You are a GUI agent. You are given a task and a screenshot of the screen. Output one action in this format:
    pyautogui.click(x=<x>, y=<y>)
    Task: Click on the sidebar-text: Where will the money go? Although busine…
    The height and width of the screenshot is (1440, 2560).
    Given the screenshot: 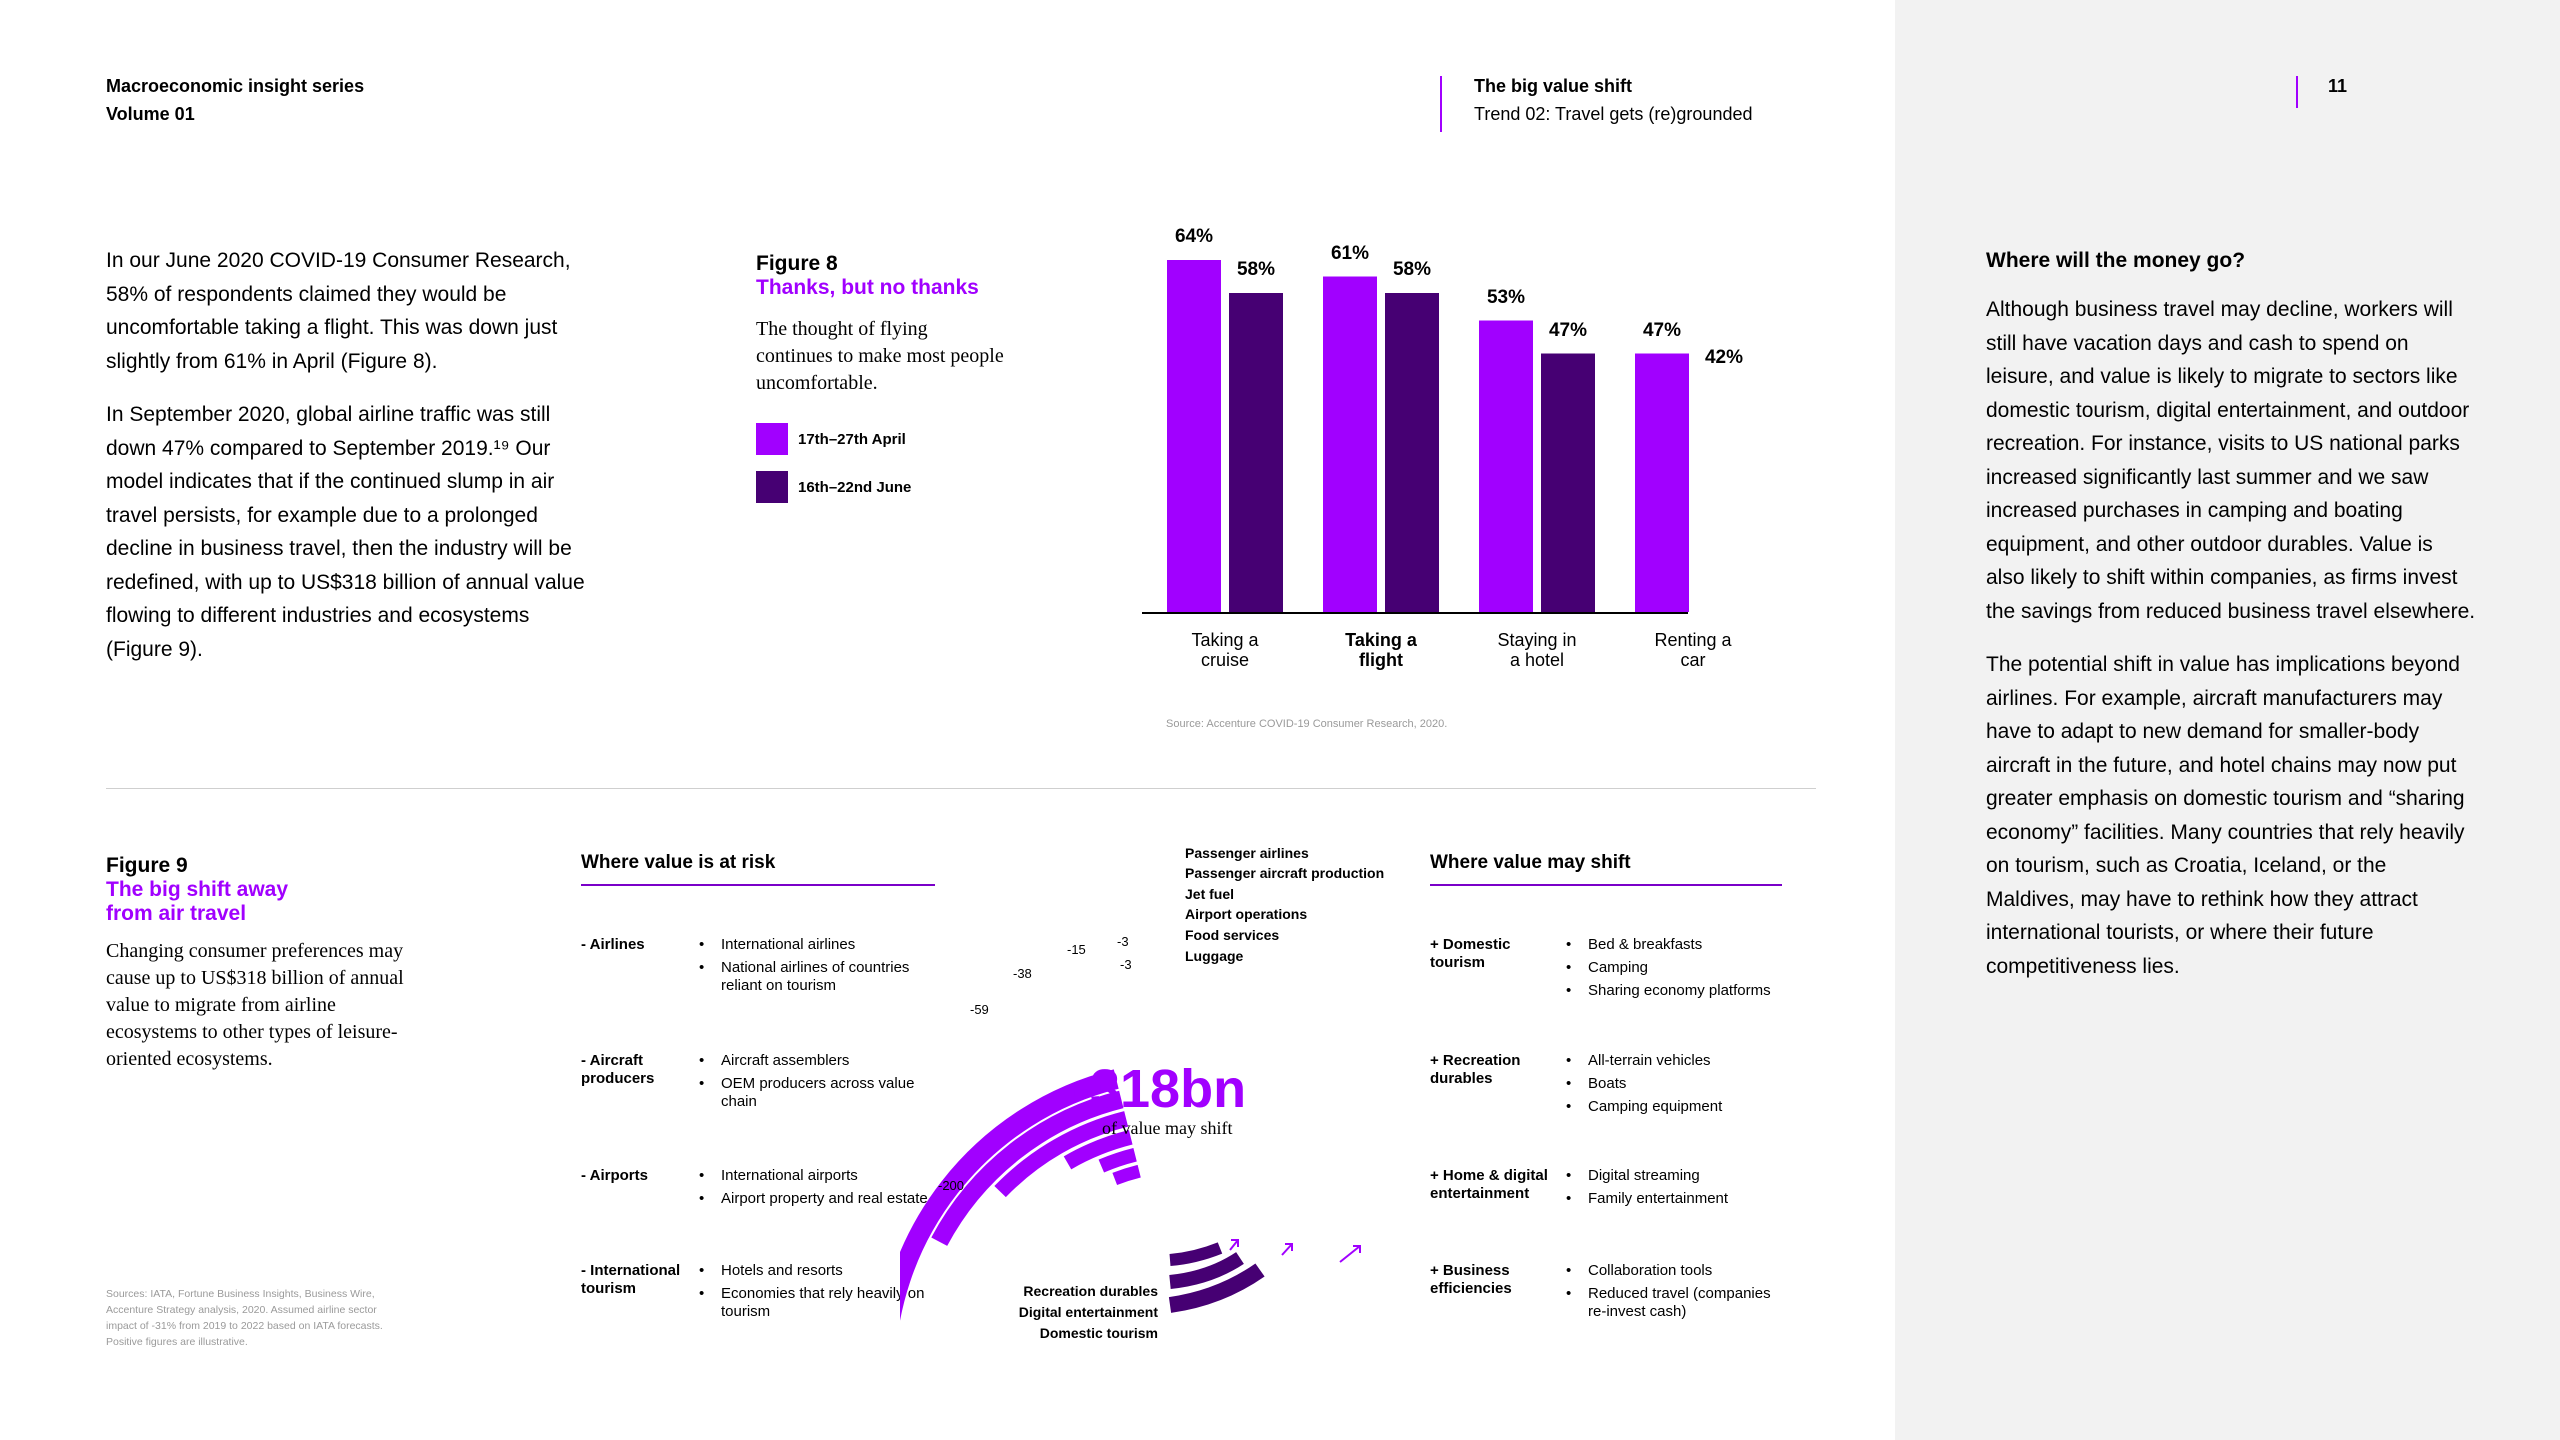 What is the action you would take?
    pyautogui.click(x=2231, y=623)
    